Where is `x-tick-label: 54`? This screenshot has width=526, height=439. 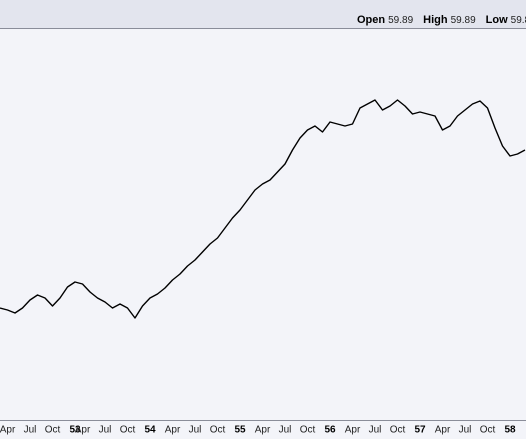 x-tick-label: 54 is located at coordinates (150, 430).